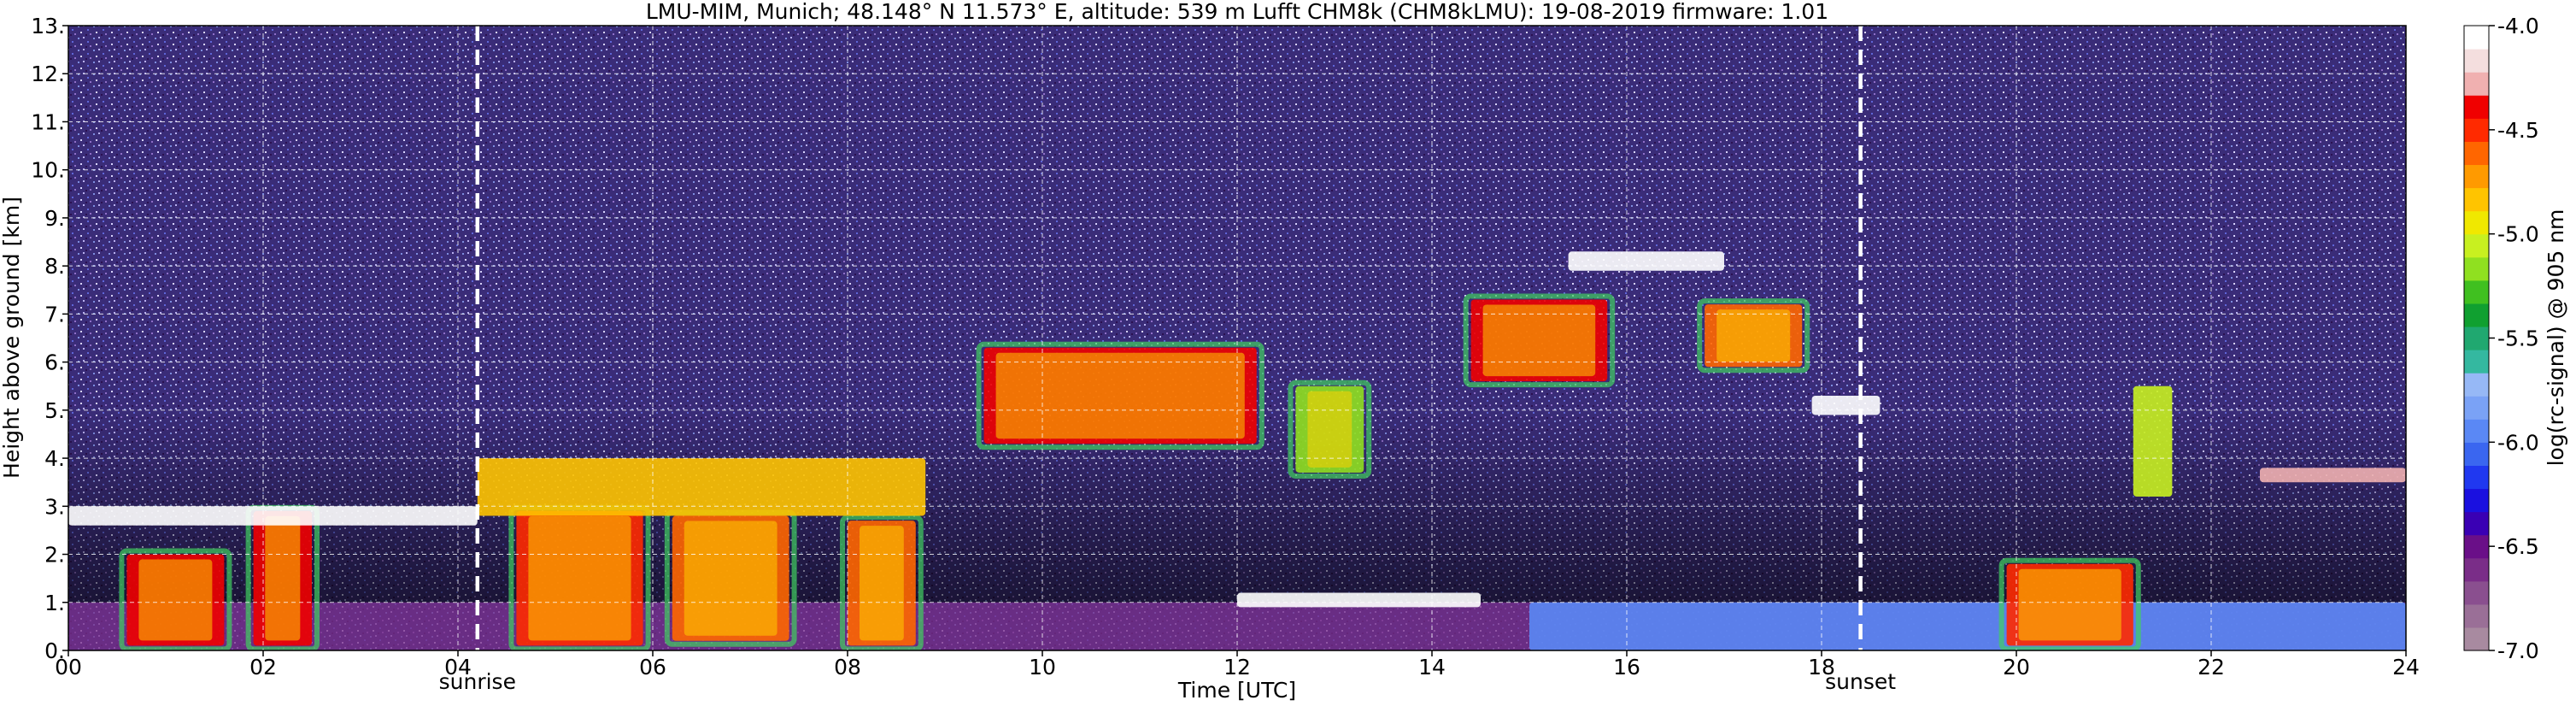 The height and width of the screenshot is (706, 2576). What do you see at coordinates (477, 681) in the screenshot?
I see `marker-sunrise-label: sunrise` at bounding box center [477, 681].